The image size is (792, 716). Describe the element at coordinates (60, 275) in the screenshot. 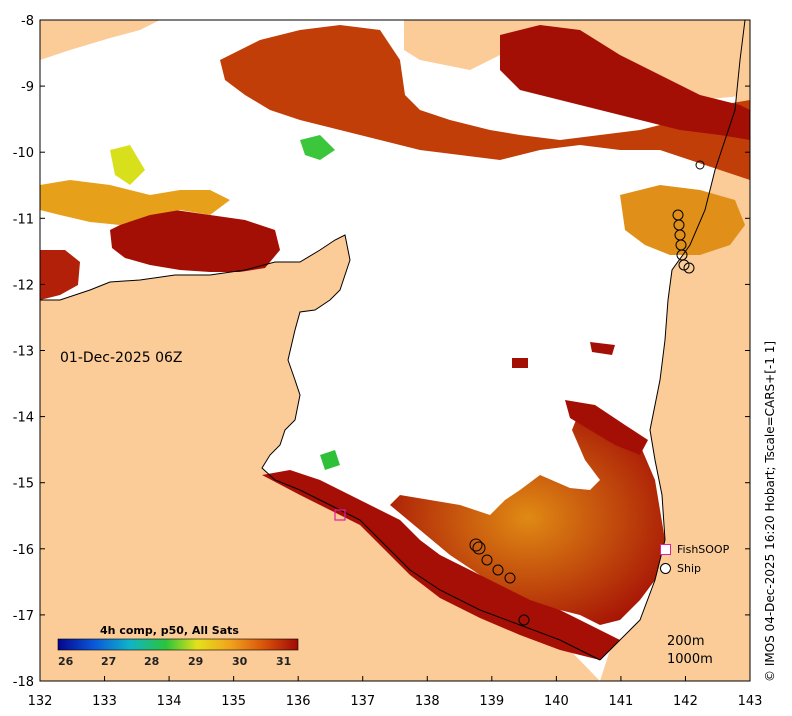

I see `sst-west-edge` at that location.